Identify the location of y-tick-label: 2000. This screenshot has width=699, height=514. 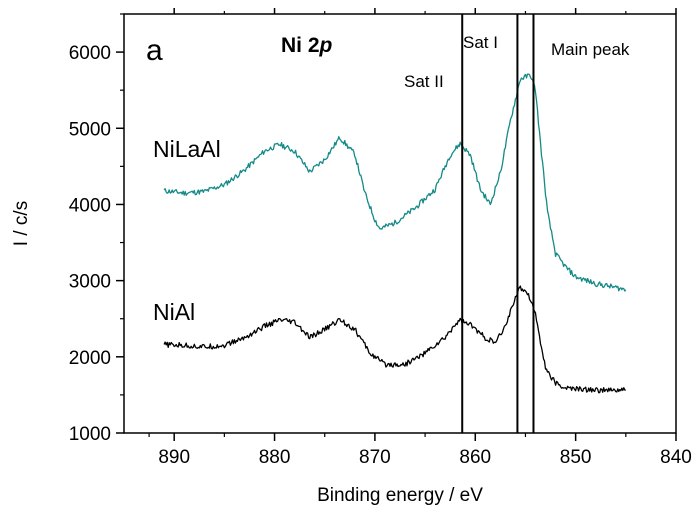
(90, 358).